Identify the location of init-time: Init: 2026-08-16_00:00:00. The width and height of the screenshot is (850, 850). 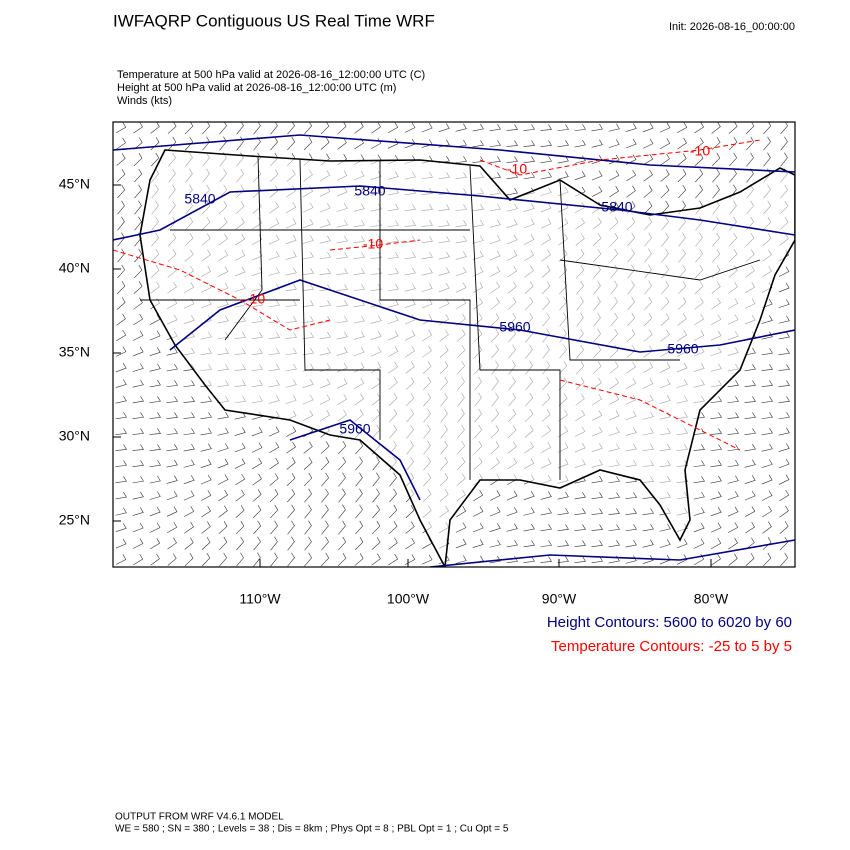
(732, 27).